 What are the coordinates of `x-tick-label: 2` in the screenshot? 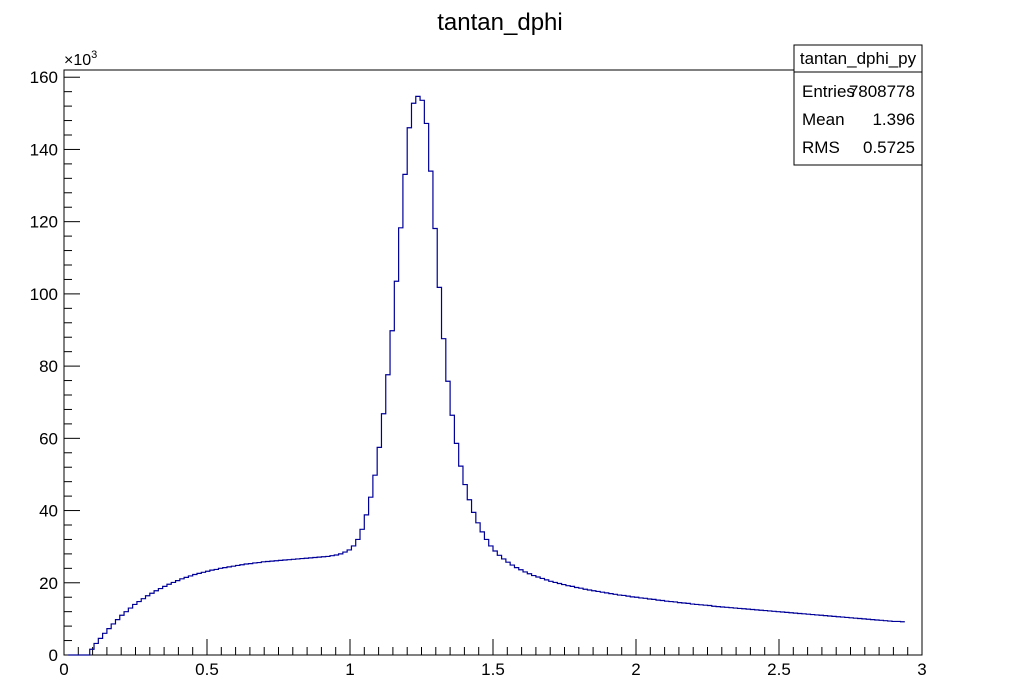 It's located at (635, 669).